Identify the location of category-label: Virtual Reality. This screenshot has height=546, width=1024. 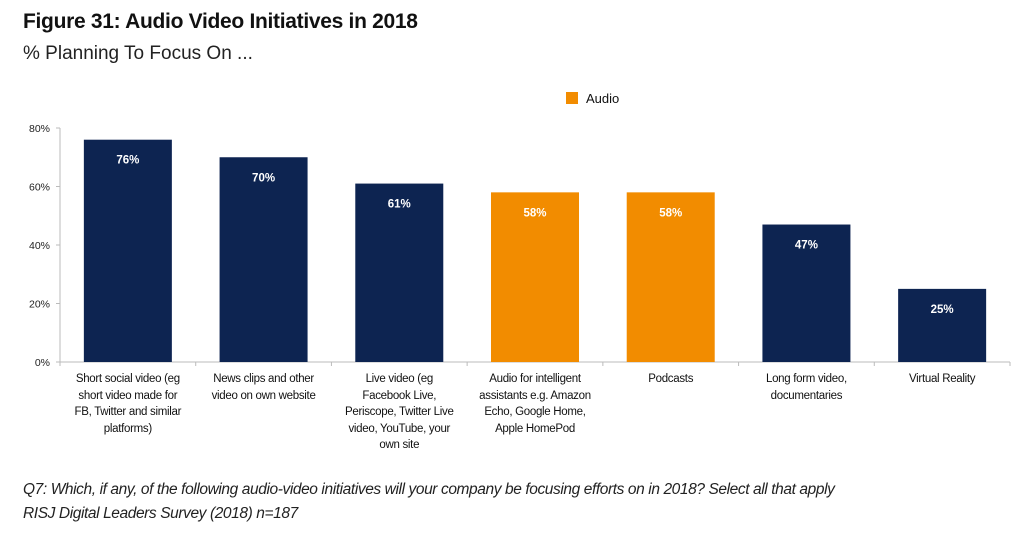
(942, 379).